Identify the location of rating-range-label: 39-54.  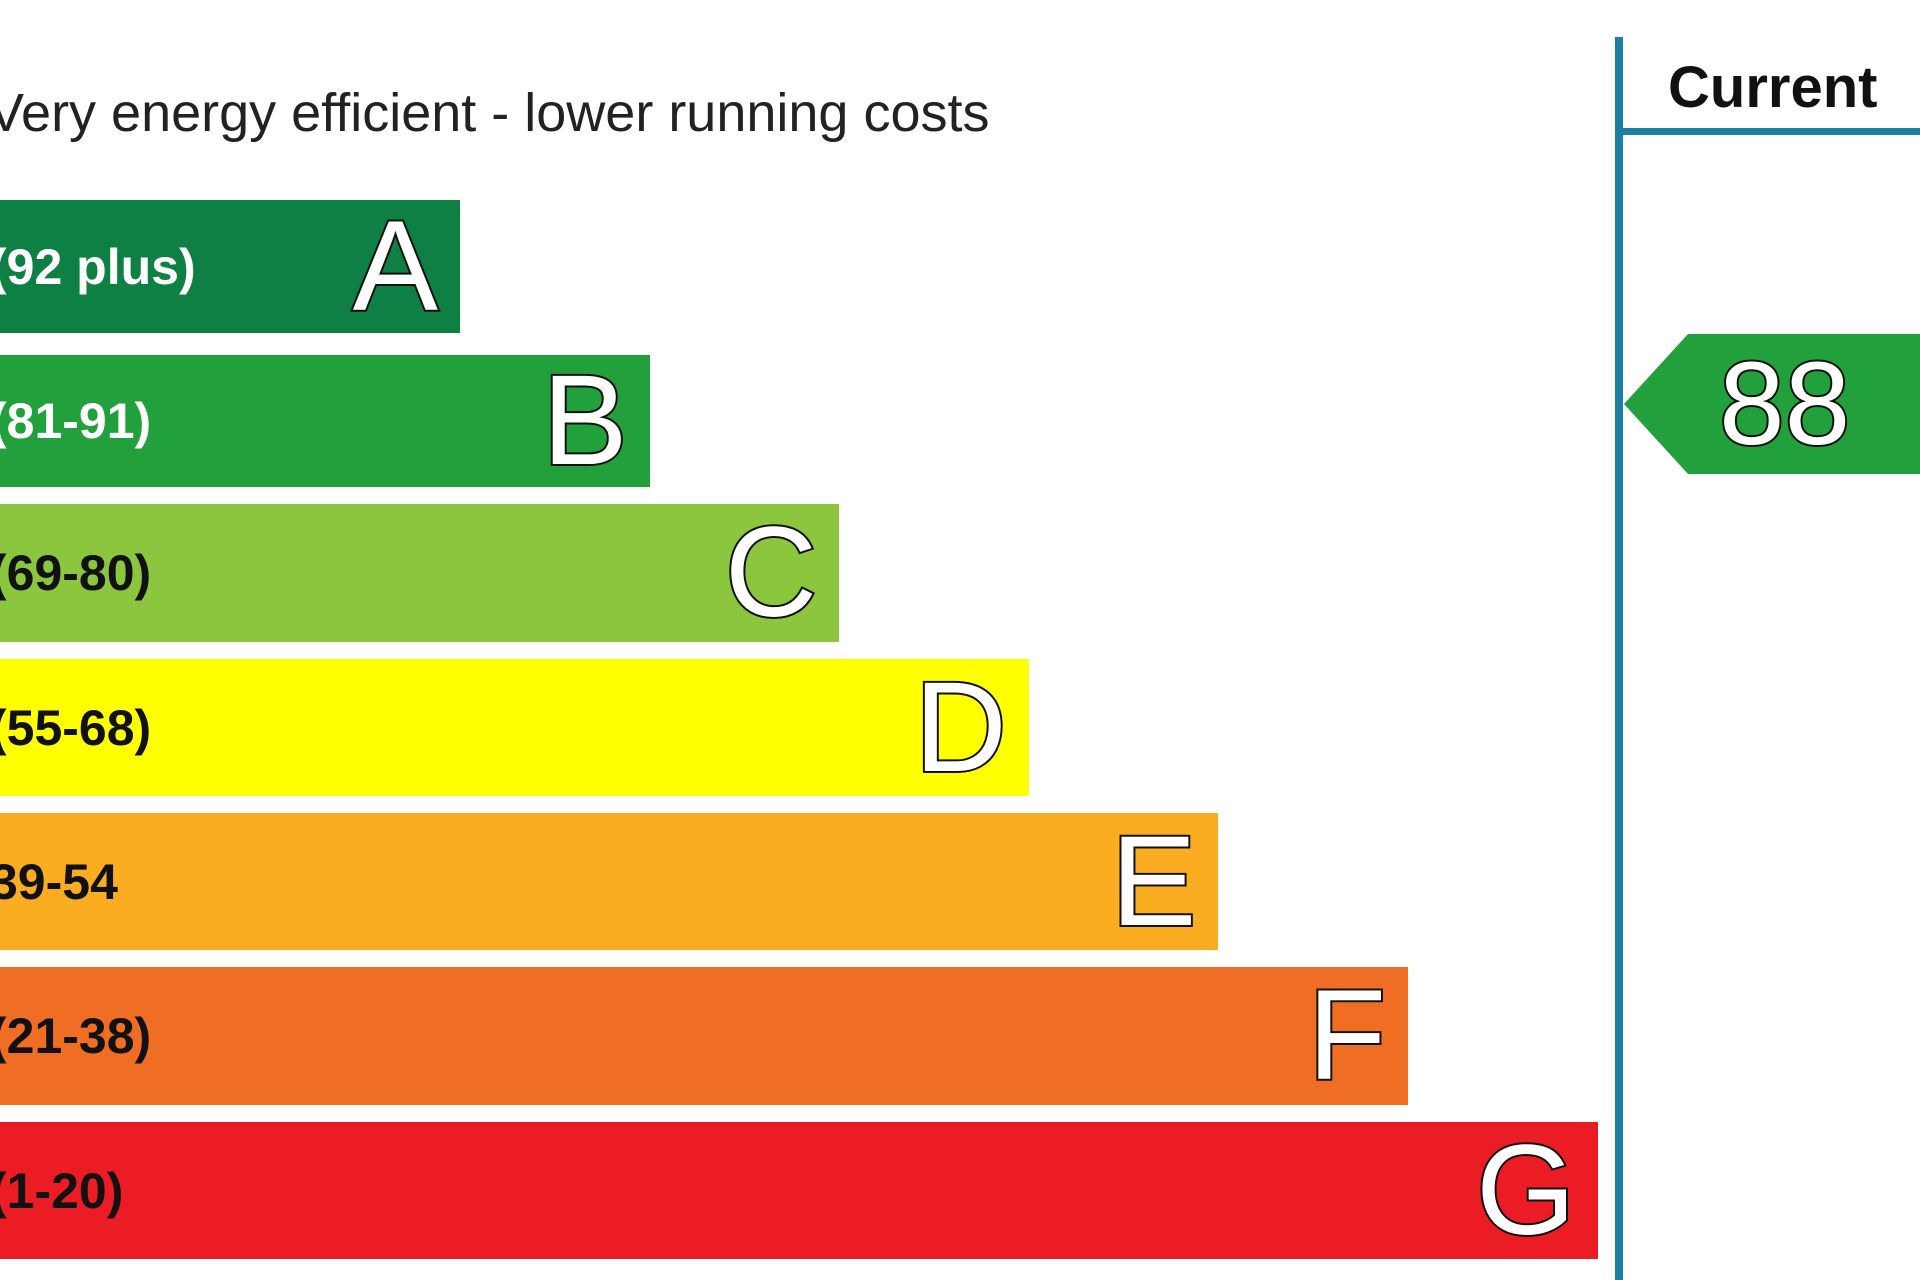
(59, 881).